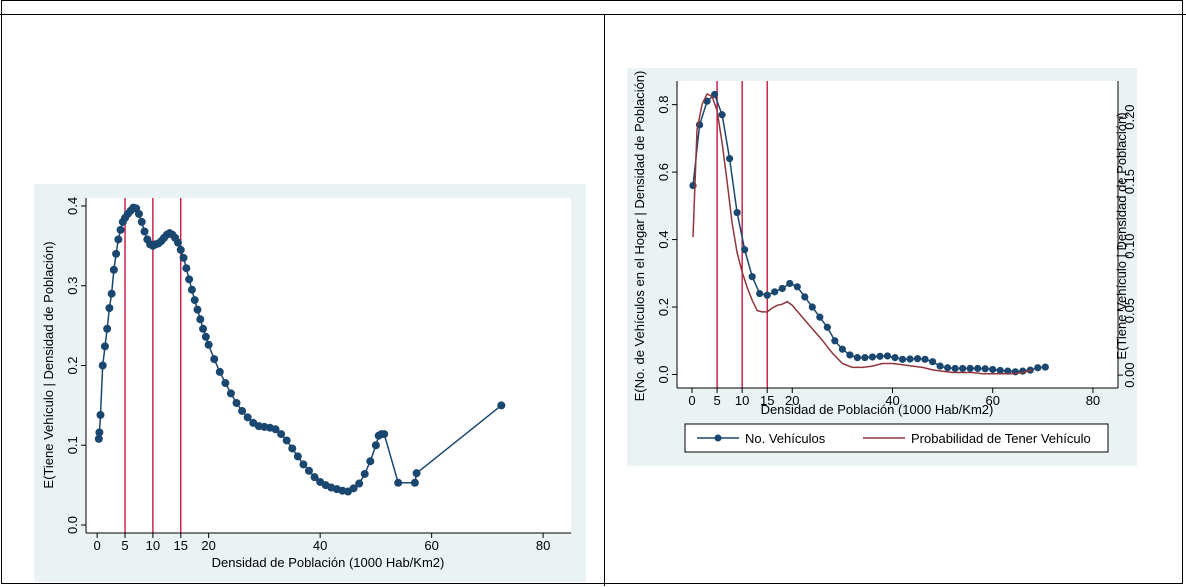 The image size is (1186, 587). What do you see at coordinates (785, 438) in the screenshot?
I see `legend-label-vehicles: No. Vehículos` at bounding box center [785, 438].